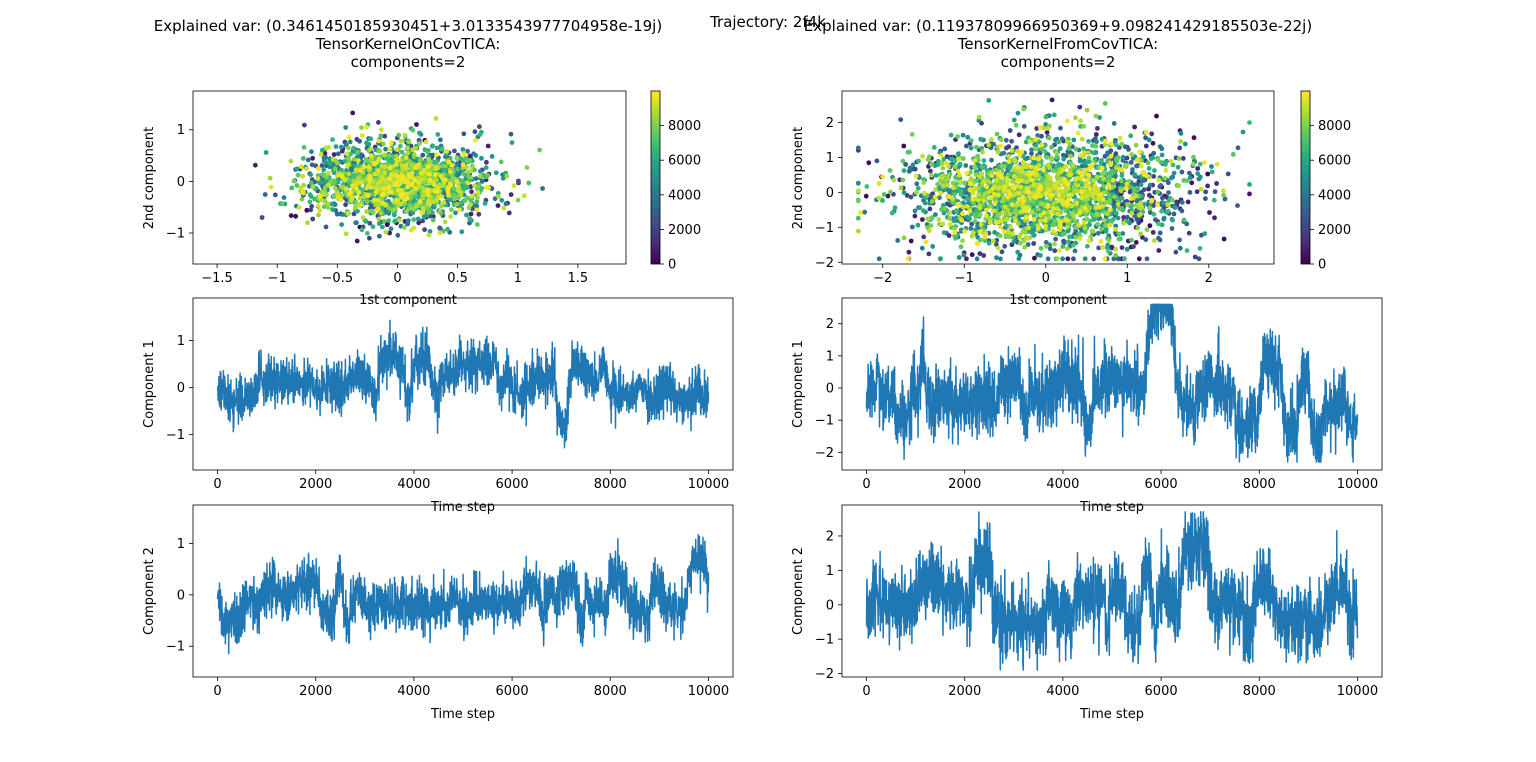  Describe the element at coordinates (1259, 484) in the screenshot. I see `x-tick-label: 8000` at that location.